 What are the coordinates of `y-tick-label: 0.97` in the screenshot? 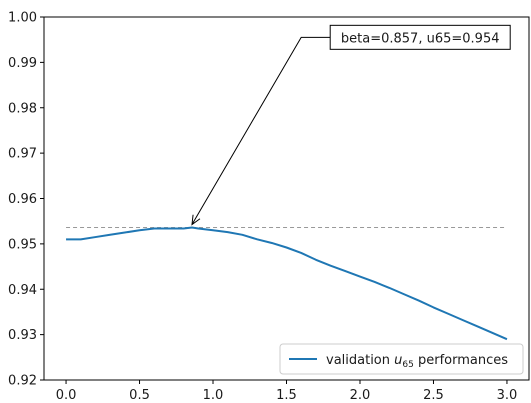 It's located at (22, 154).